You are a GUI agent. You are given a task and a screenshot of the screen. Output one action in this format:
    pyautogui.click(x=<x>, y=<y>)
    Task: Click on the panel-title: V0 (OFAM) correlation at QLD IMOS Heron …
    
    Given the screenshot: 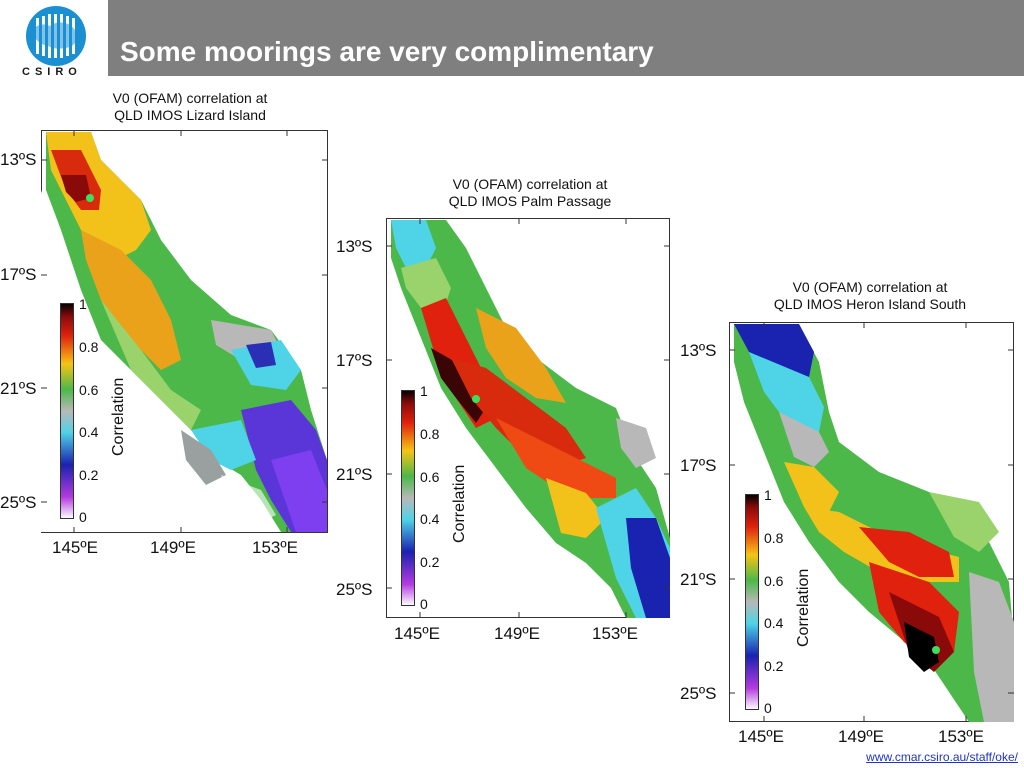 What is the action you would take?
    pyautogui.click(x=870, y=296)
    